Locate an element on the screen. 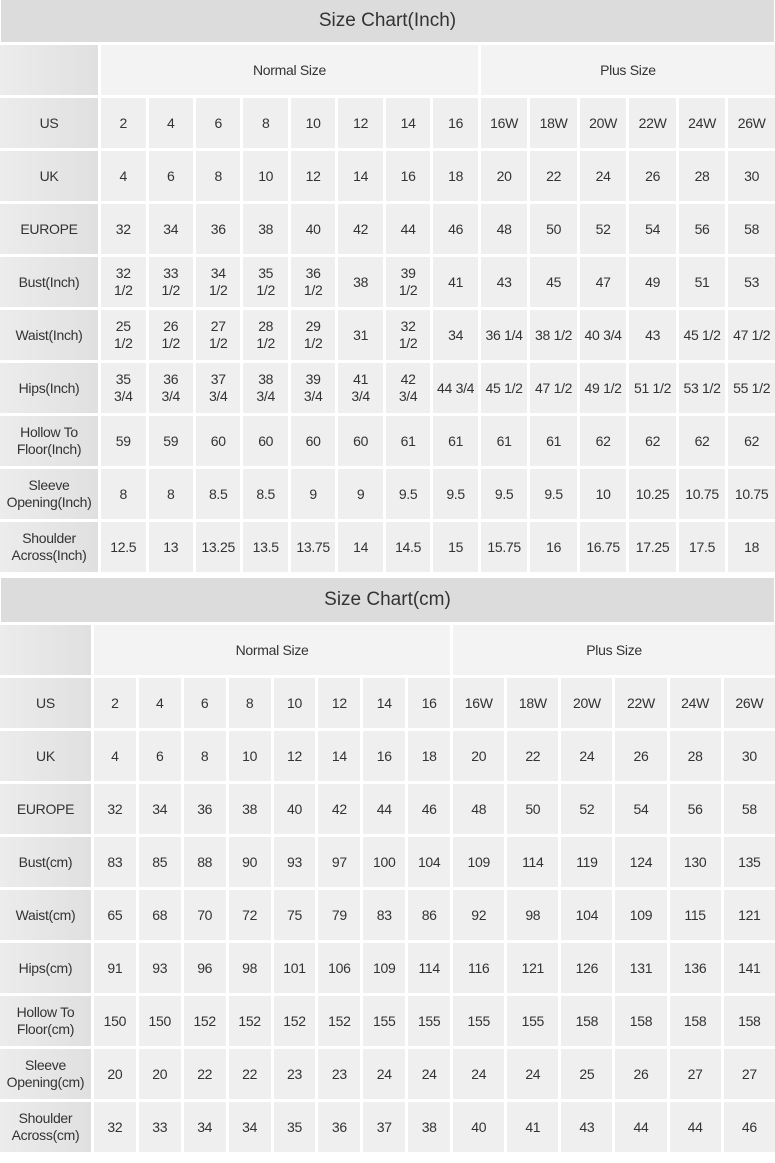 The height and width of the screenshot is (1163, 775). table-cell: 56 is located at coordinates (702, 229).